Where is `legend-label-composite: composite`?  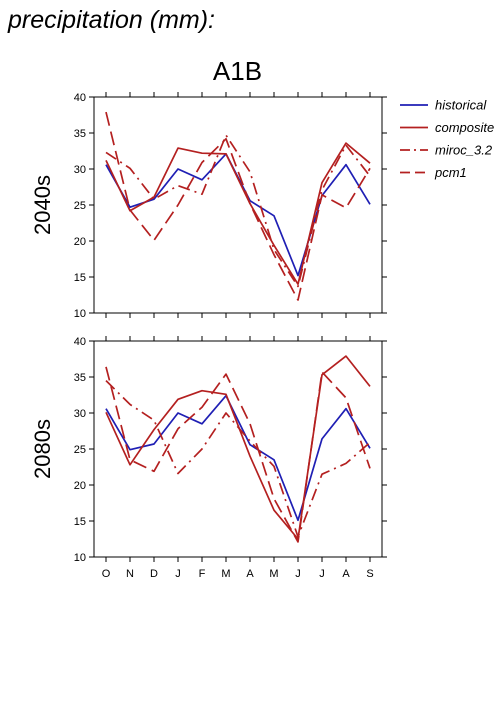
legend-label-composite: composite is located at coordinates (464, 127).